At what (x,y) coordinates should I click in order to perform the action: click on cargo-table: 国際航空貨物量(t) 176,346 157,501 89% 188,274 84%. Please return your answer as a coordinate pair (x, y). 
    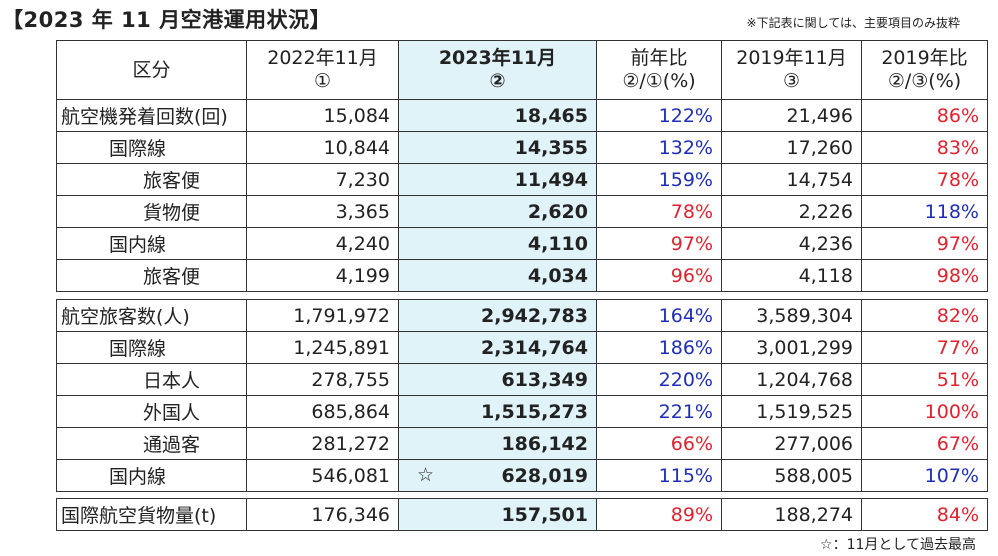
    Looking at the image, I should click on (522, 514).